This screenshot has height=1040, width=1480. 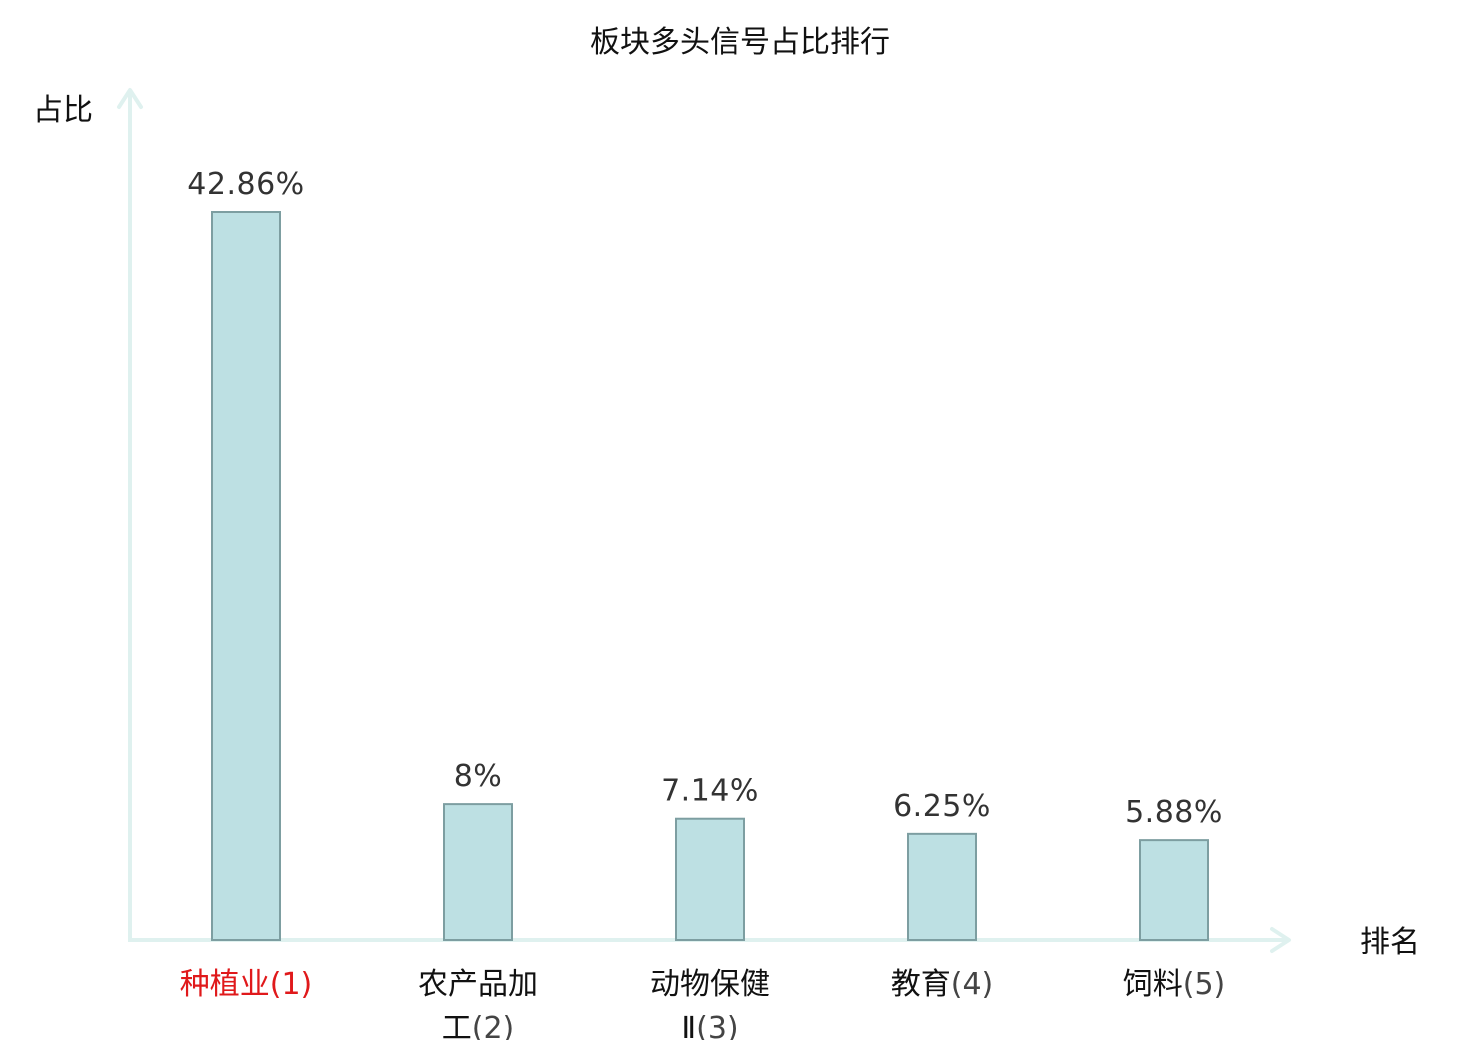 What do you see at coordinates (245, 184) in the screenshot?
I see `value-label: 42.86%` at bounding box center [245, 184].